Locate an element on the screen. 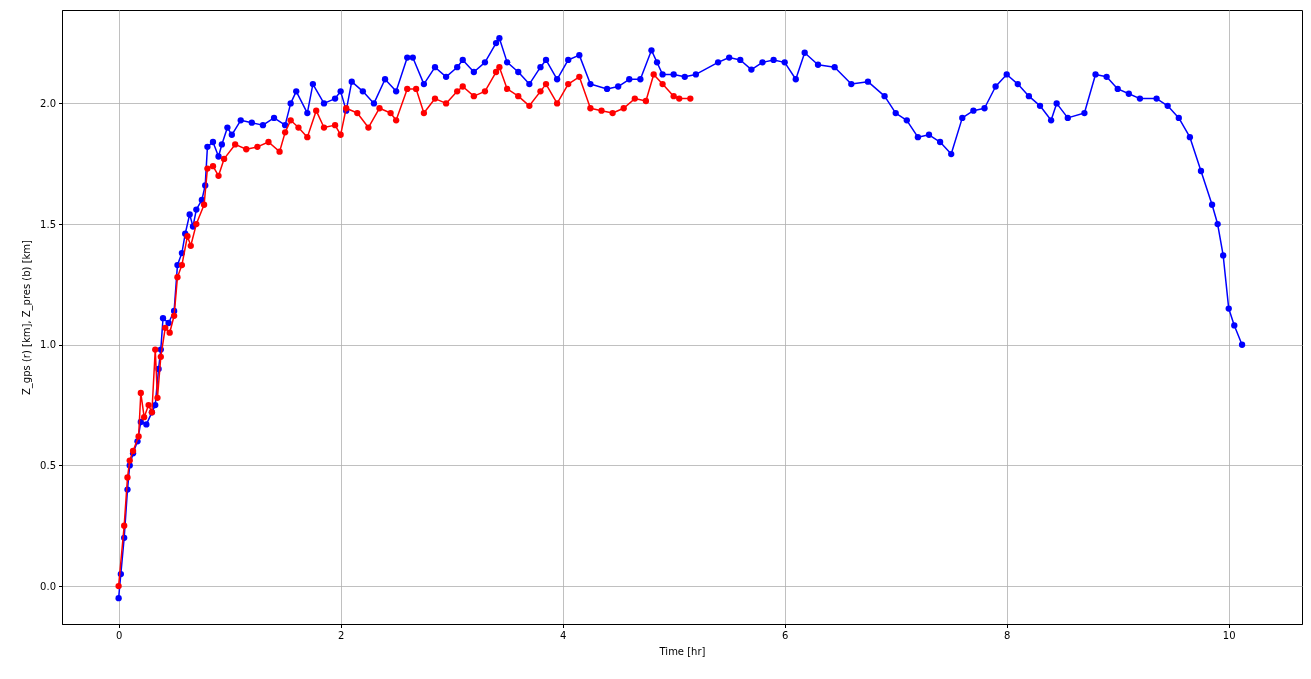  x-tick-label: 10 is located at coordinates (1229, 635).